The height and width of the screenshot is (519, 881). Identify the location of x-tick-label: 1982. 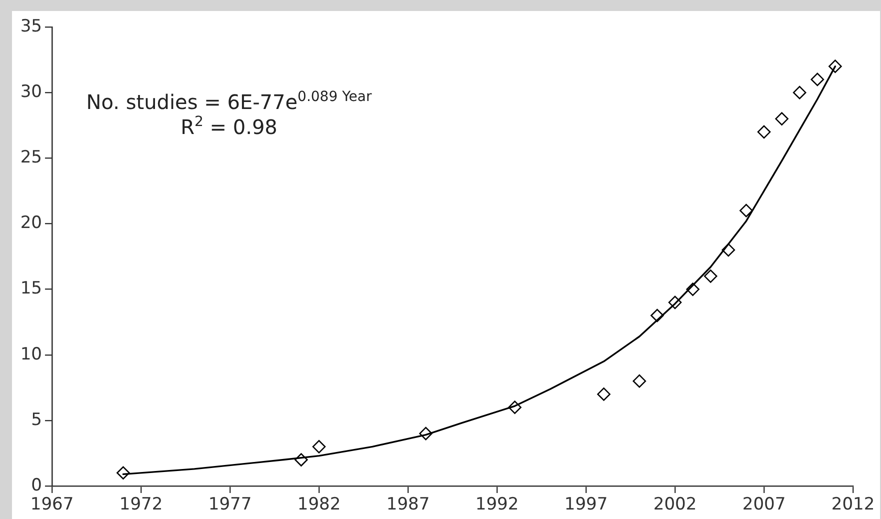
(319, 504).